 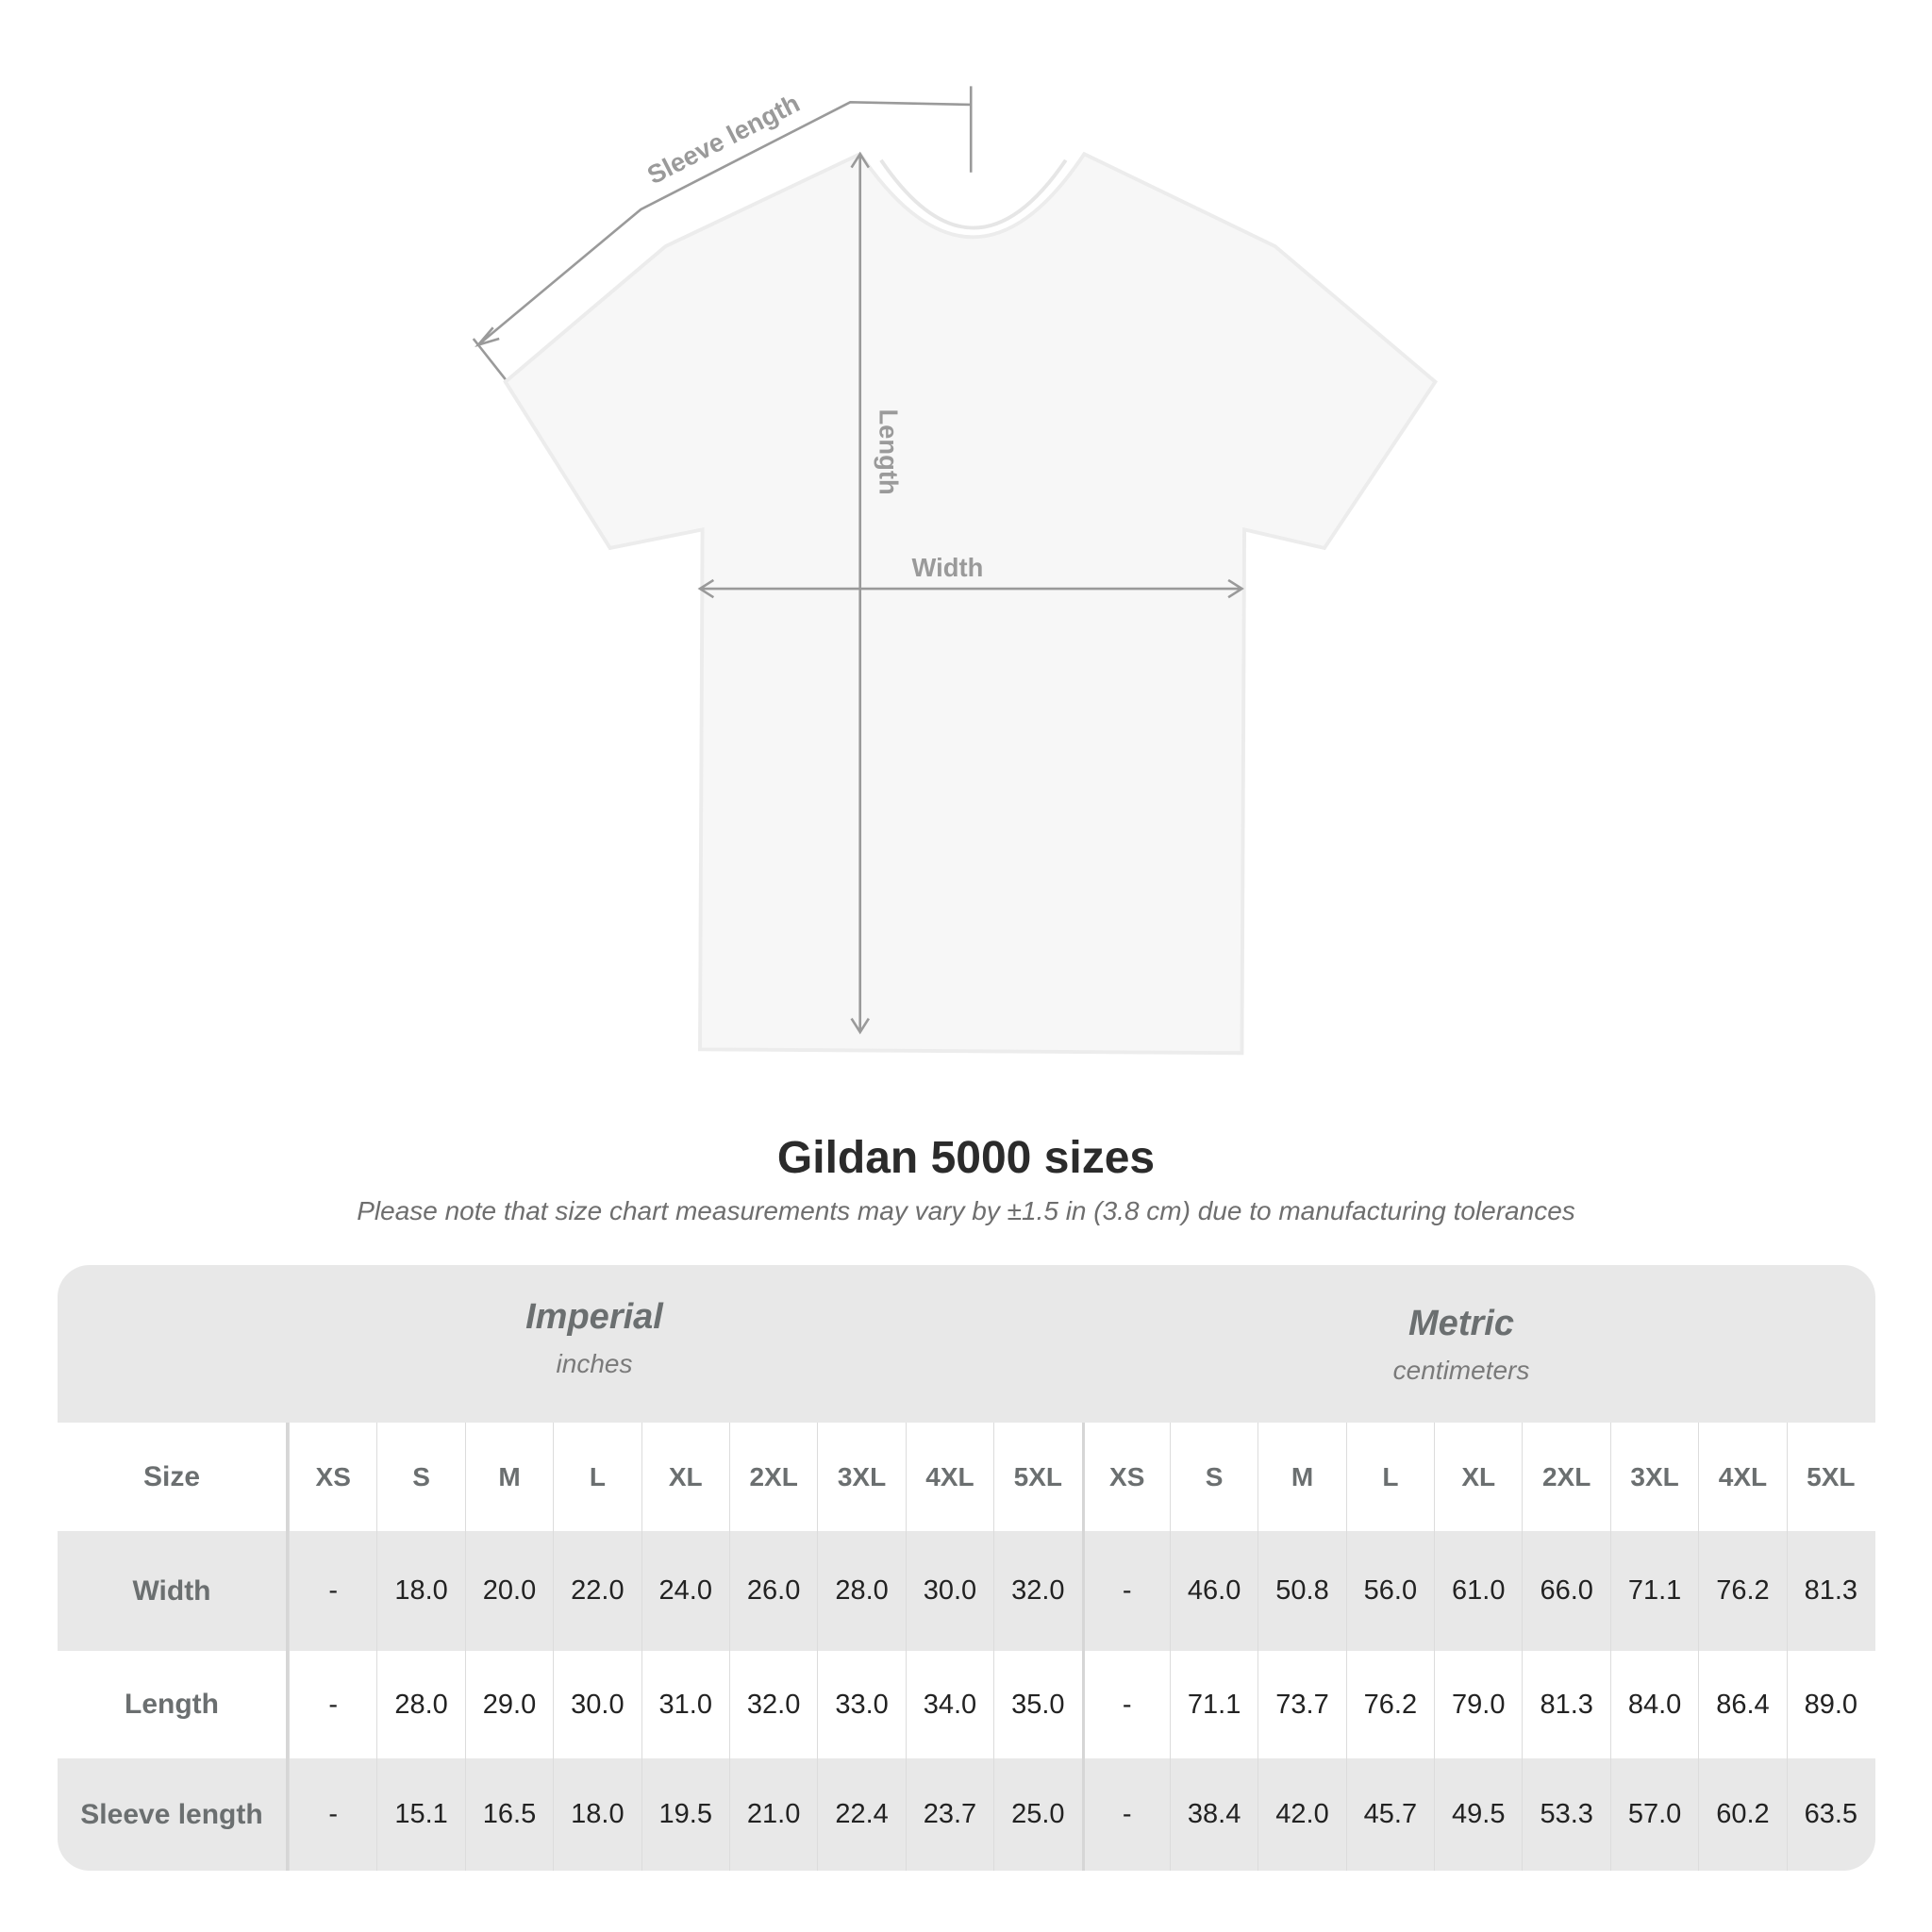 What do you see at coordinates (949, 1814) in the screenshot?
I see `imperial-value-cell: 23.7` at bounding box center [949, 1814].